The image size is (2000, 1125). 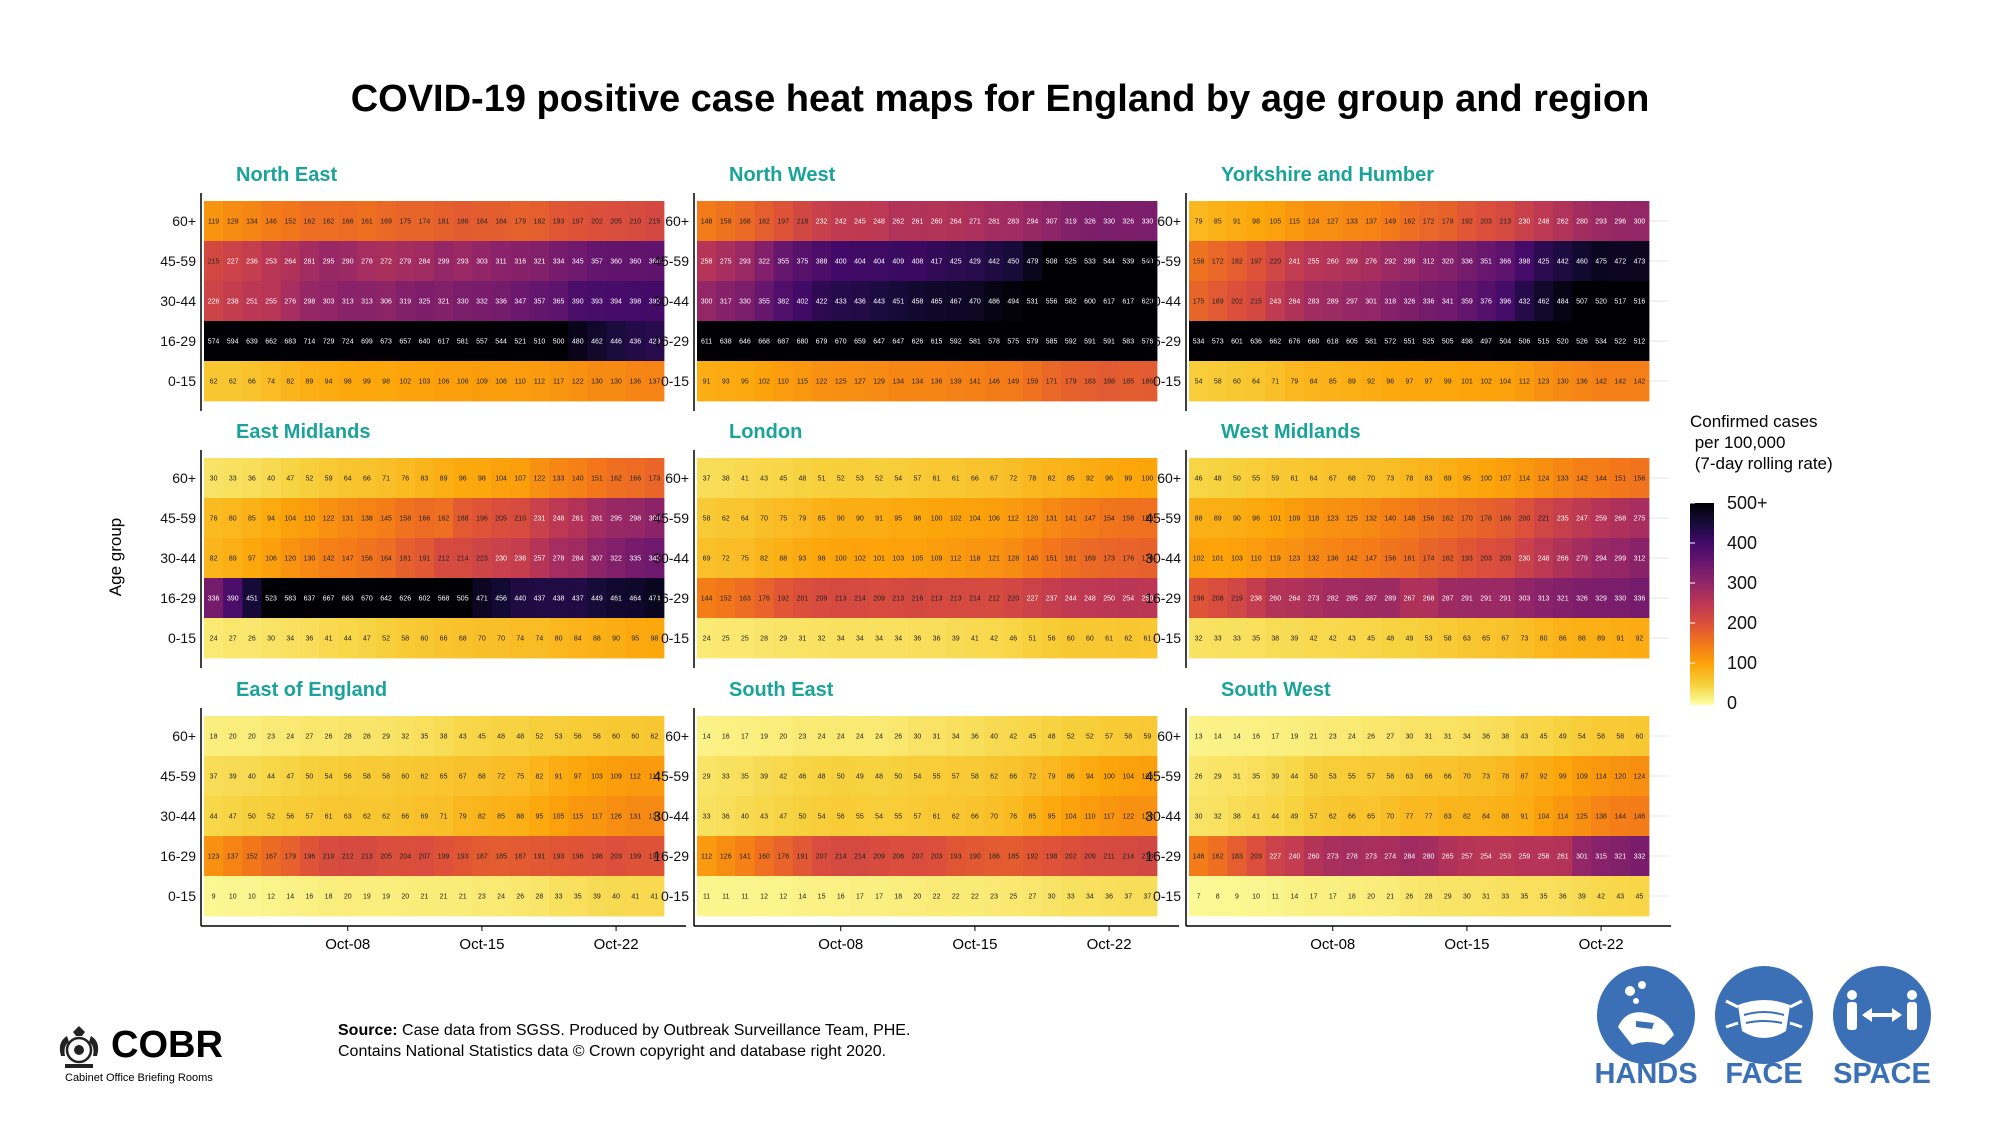 I want to click on cell-value-label: 118, so click(x=1313, y=519).